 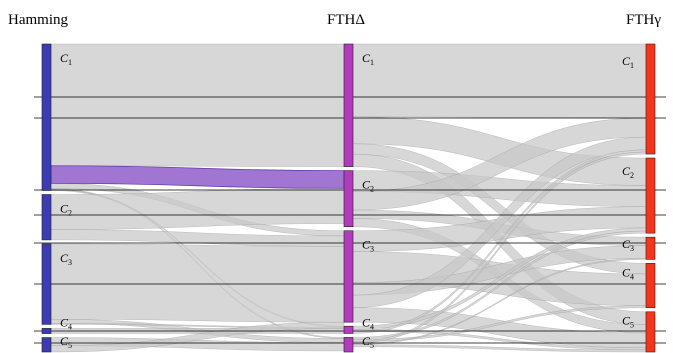 What do you see at coordinates (348, 345) in the screenshot?
I see `node-fth-delta-c5` at bounding box center [348, 345].